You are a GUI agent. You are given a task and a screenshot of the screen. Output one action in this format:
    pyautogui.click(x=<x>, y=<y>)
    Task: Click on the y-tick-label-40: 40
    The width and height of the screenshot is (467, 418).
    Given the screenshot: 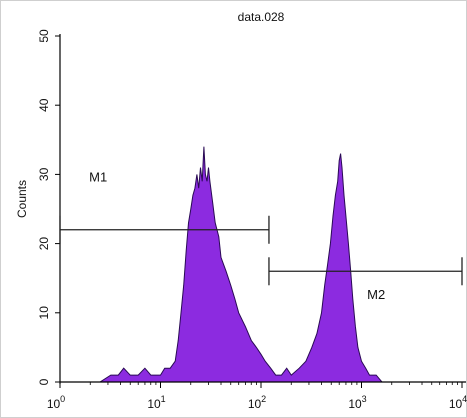 What is the action you would take?
    pyautogui.click(x=44, y=105)
    